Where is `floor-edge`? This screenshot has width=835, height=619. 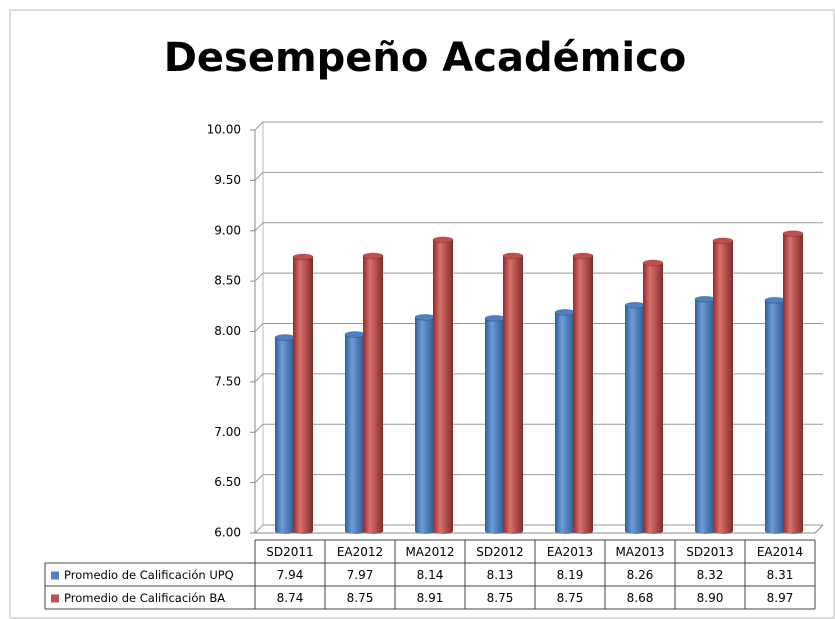
floor-edge is located at coordinates (819, 529).